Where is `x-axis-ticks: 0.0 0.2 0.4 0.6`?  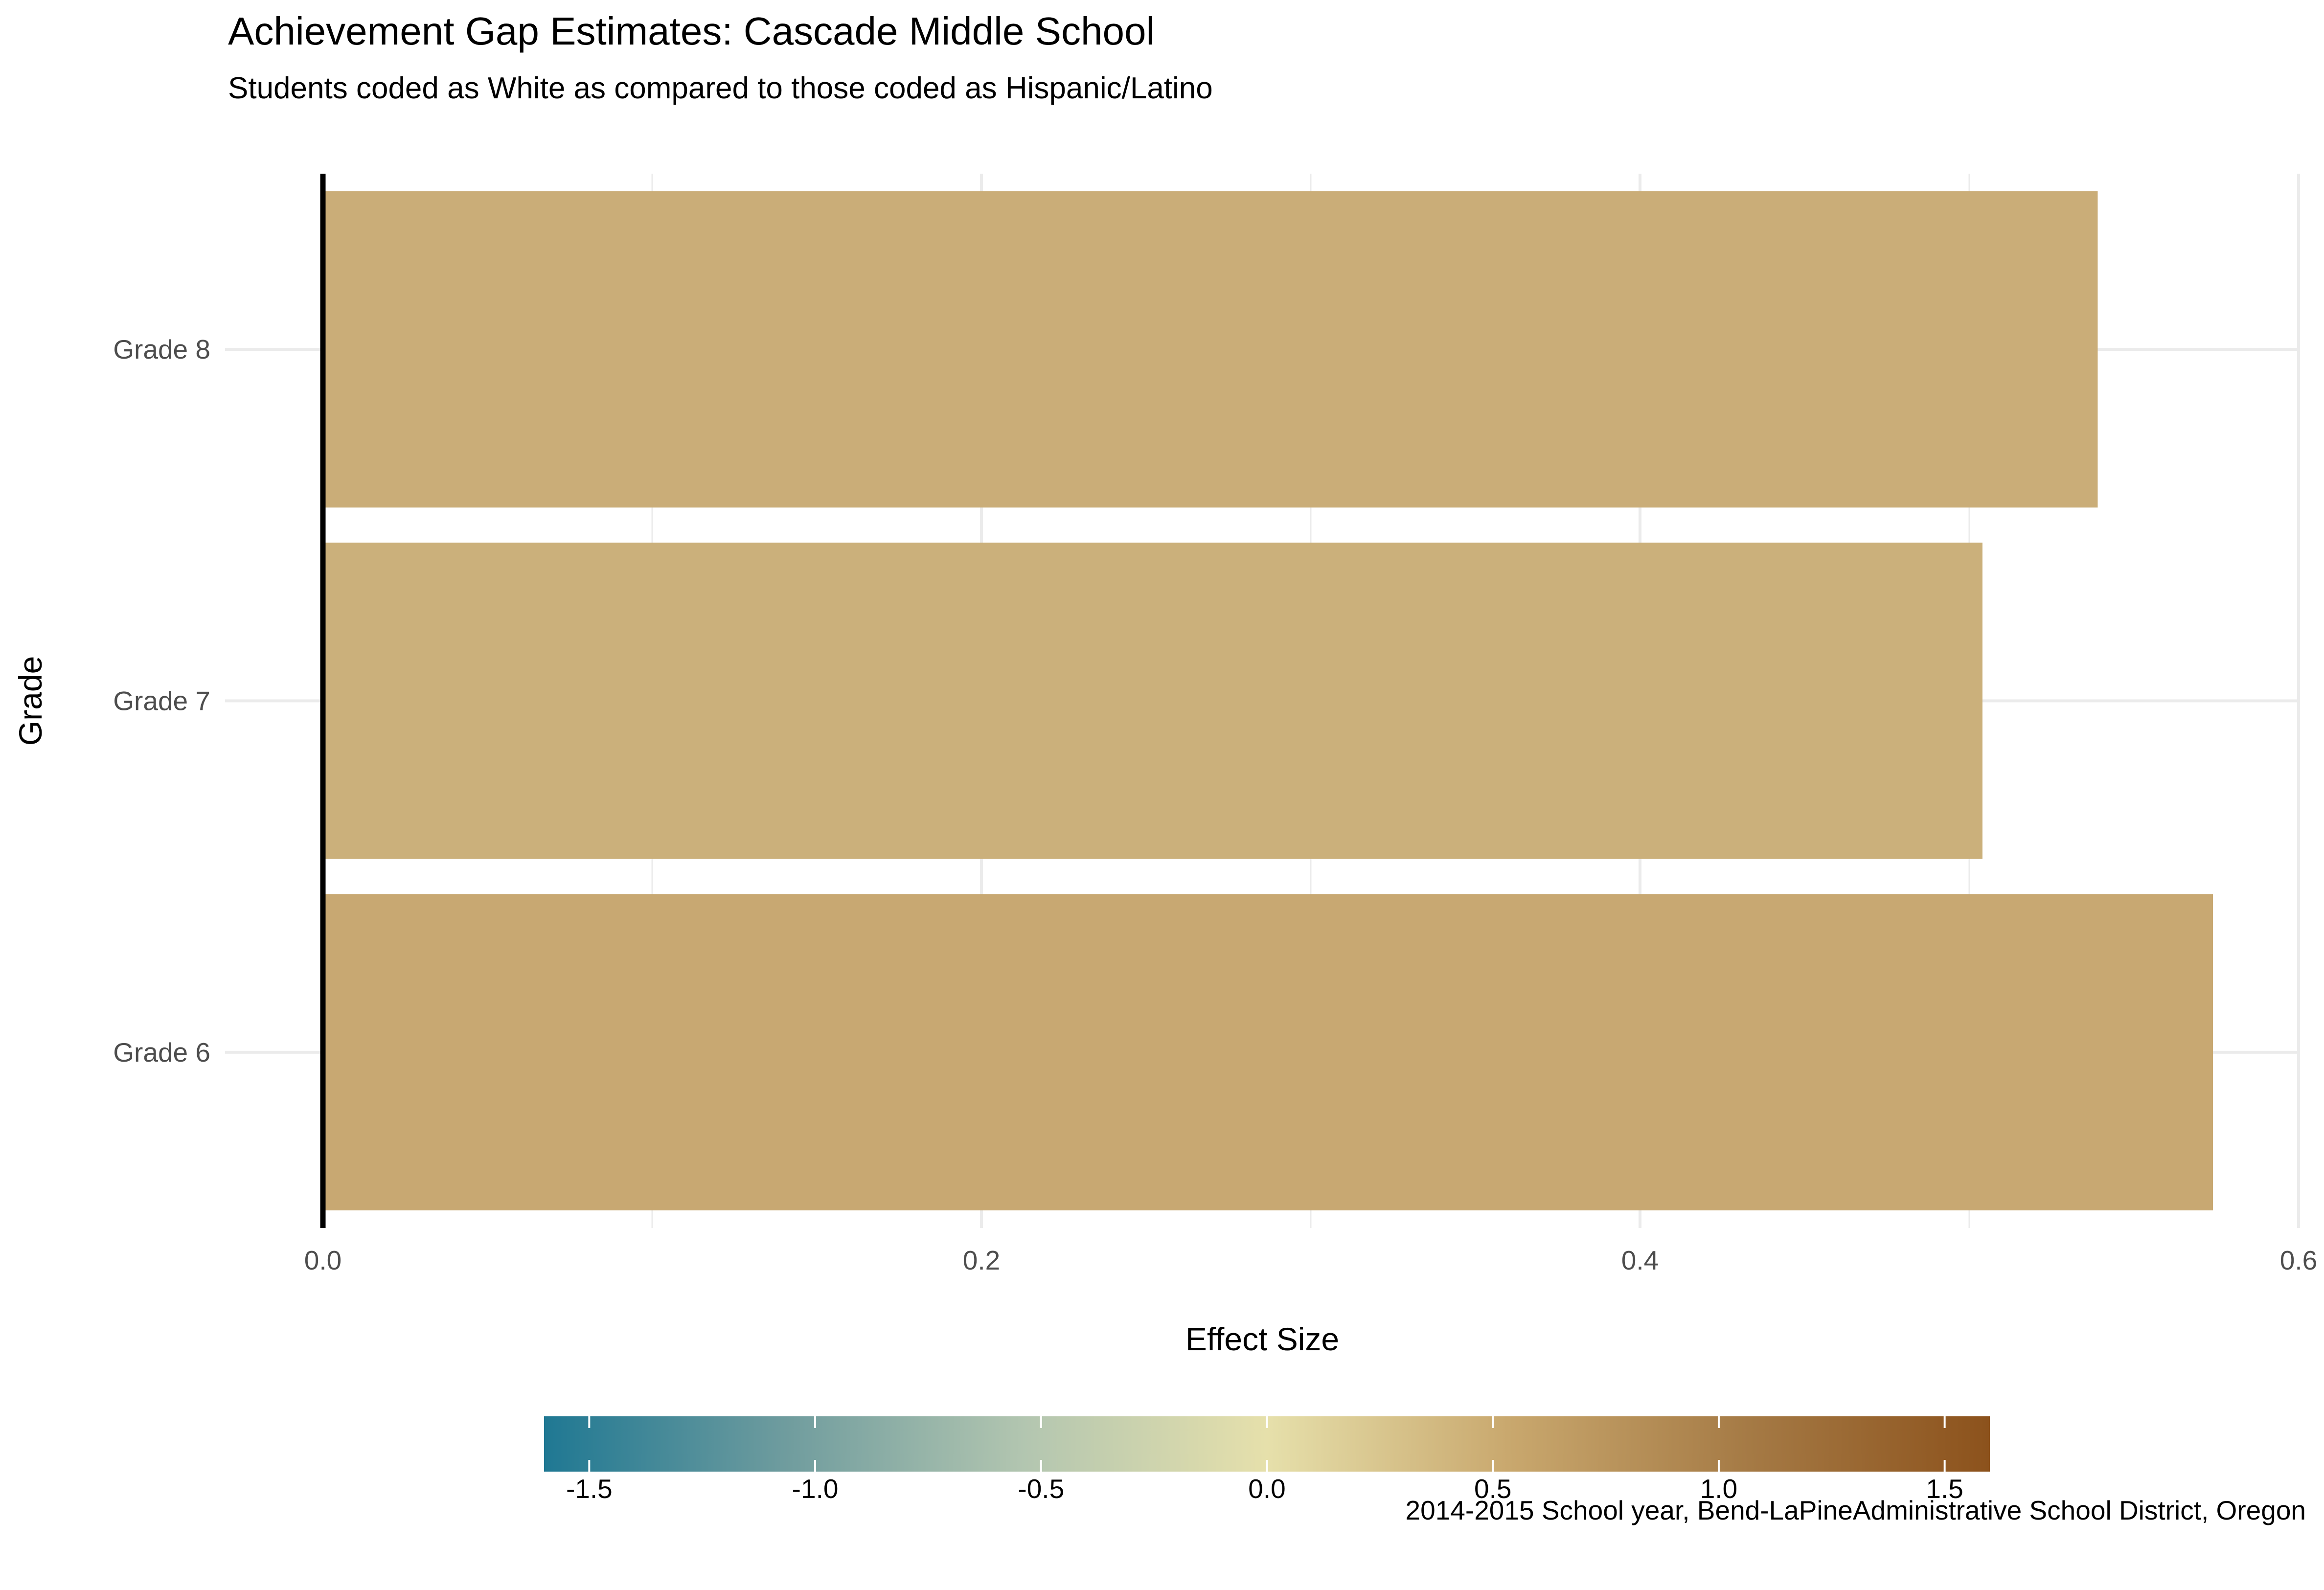 x-axis-ticks: 0.0 0.2 0.4 0.6 is located at coordinates (1310, 1260).